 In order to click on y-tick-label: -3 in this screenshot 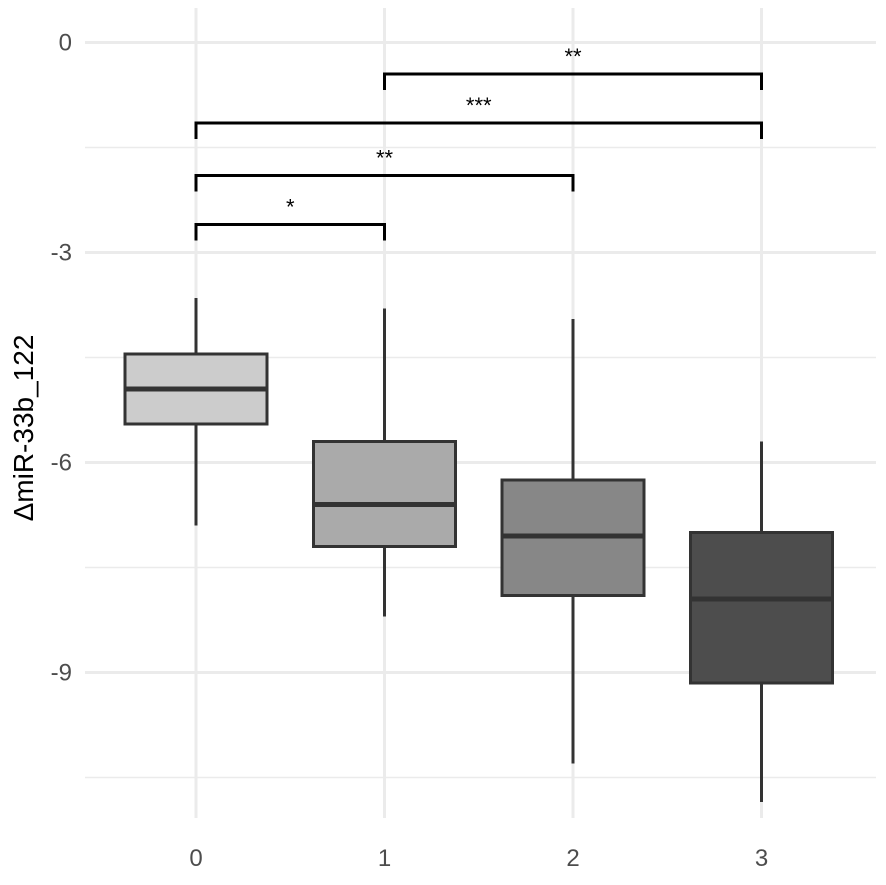, I will do `click(61, 253)`.